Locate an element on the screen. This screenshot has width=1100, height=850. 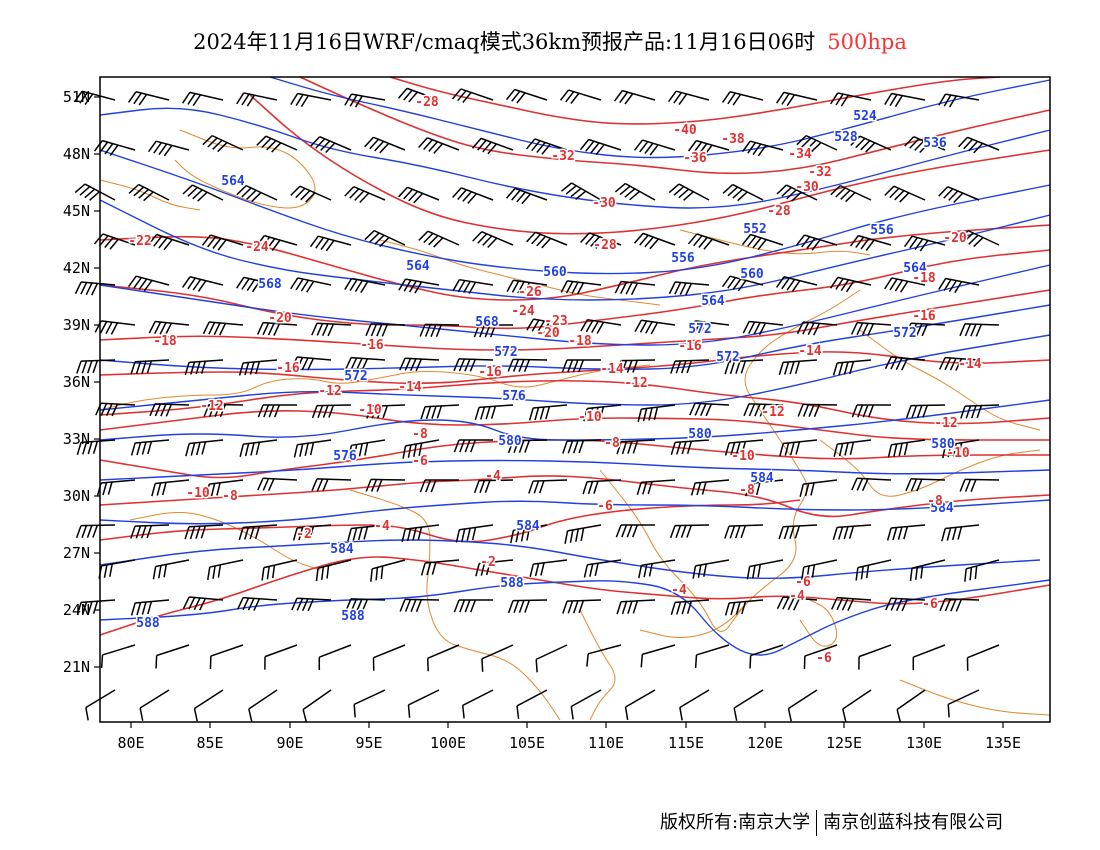
height-label: 524 is located at coordinates (865, 116).